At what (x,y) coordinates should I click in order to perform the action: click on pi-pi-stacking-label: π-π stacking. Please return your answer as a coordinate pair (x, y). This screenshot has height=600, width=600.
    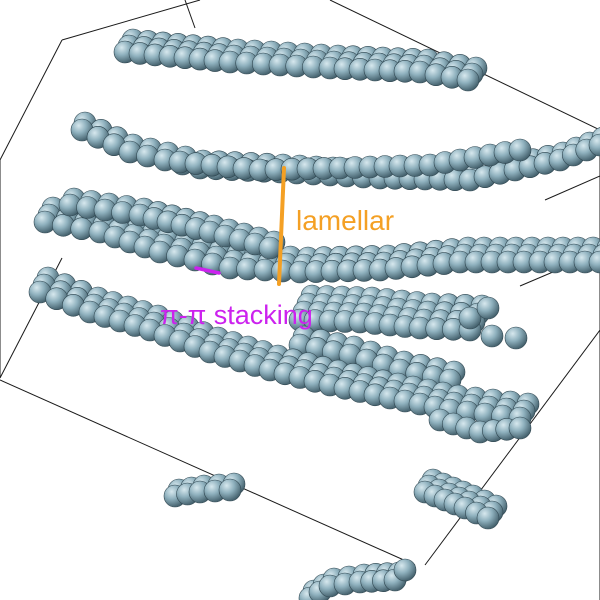
    Looking at the image, I should click on (236, 315).